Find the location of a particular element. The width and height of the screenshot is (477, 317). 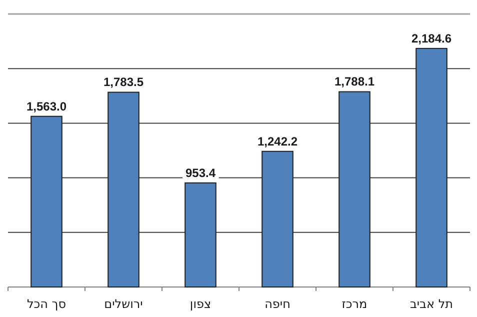

data-label: 1,783.5 is located at coordinates (123, 82).